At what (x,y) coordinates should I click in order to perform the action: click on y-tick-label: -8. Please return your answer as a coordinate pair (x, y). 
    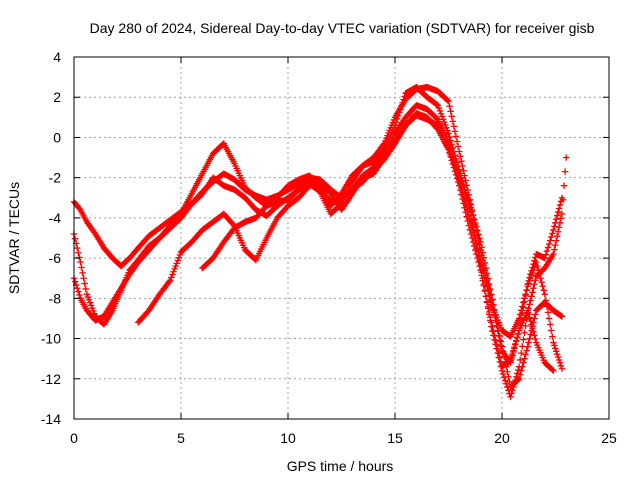
    Looking at the image, I should click on (55, 298).